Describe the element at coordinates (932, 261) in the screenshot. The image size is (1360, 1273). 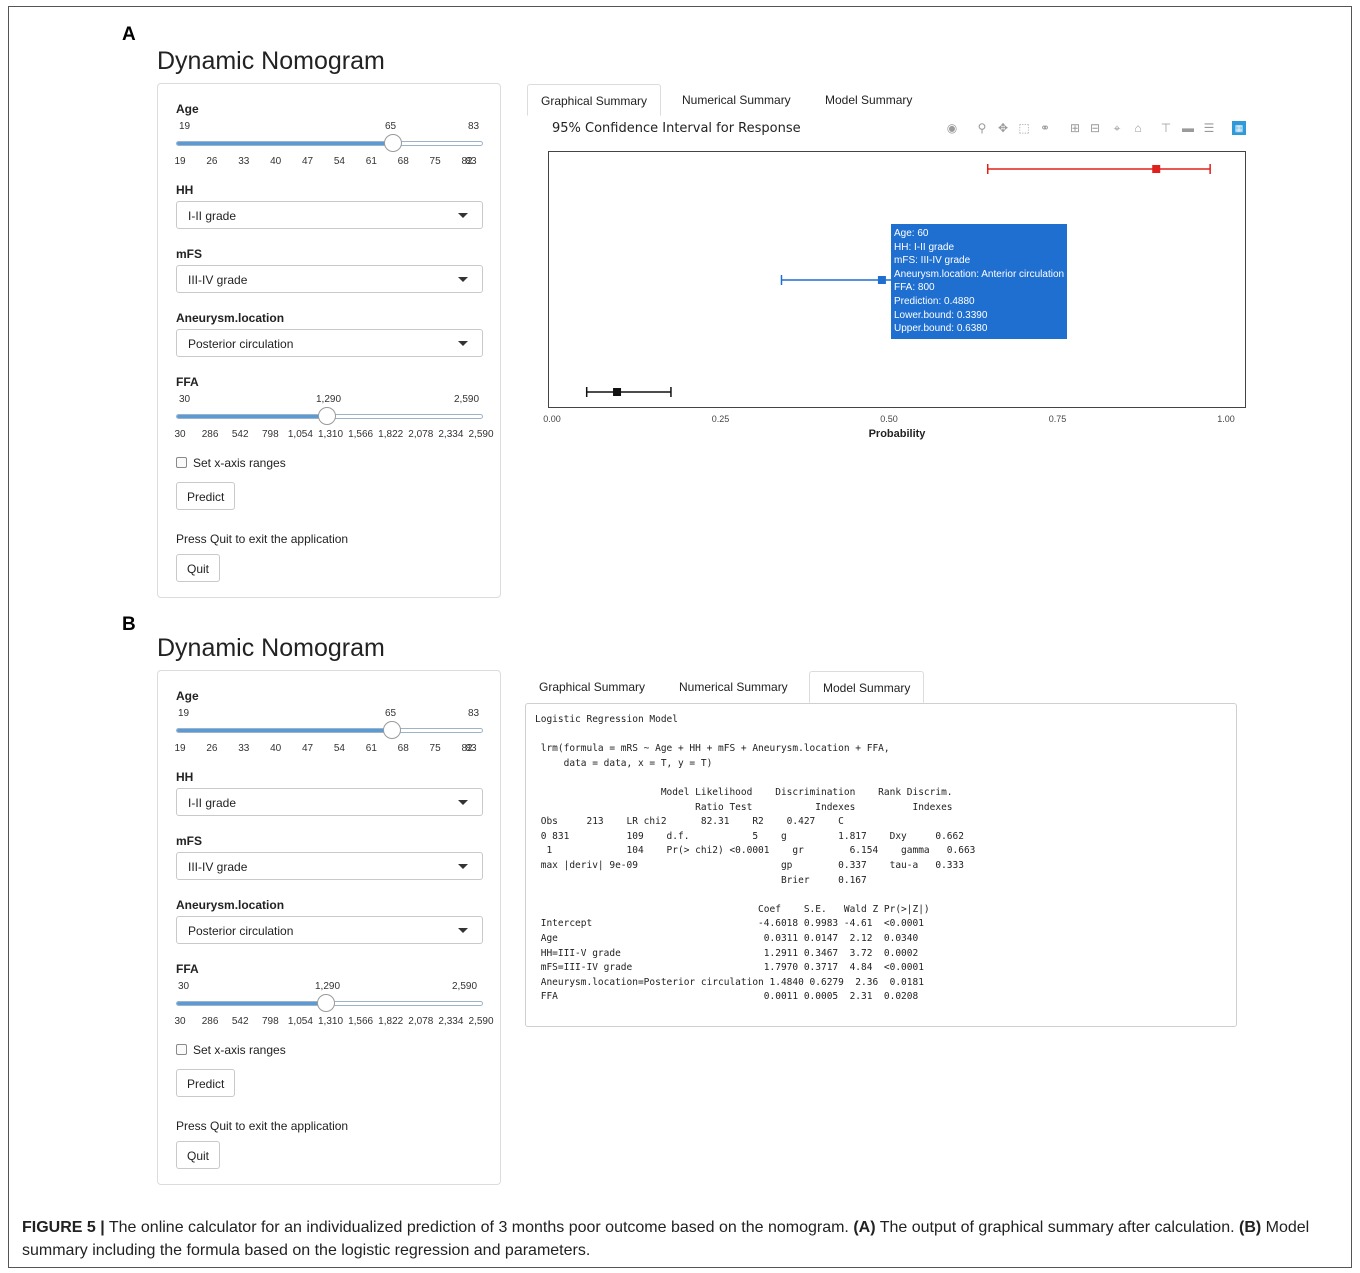
I see `tooltip-line: mFS: III-IV grade` at that location.